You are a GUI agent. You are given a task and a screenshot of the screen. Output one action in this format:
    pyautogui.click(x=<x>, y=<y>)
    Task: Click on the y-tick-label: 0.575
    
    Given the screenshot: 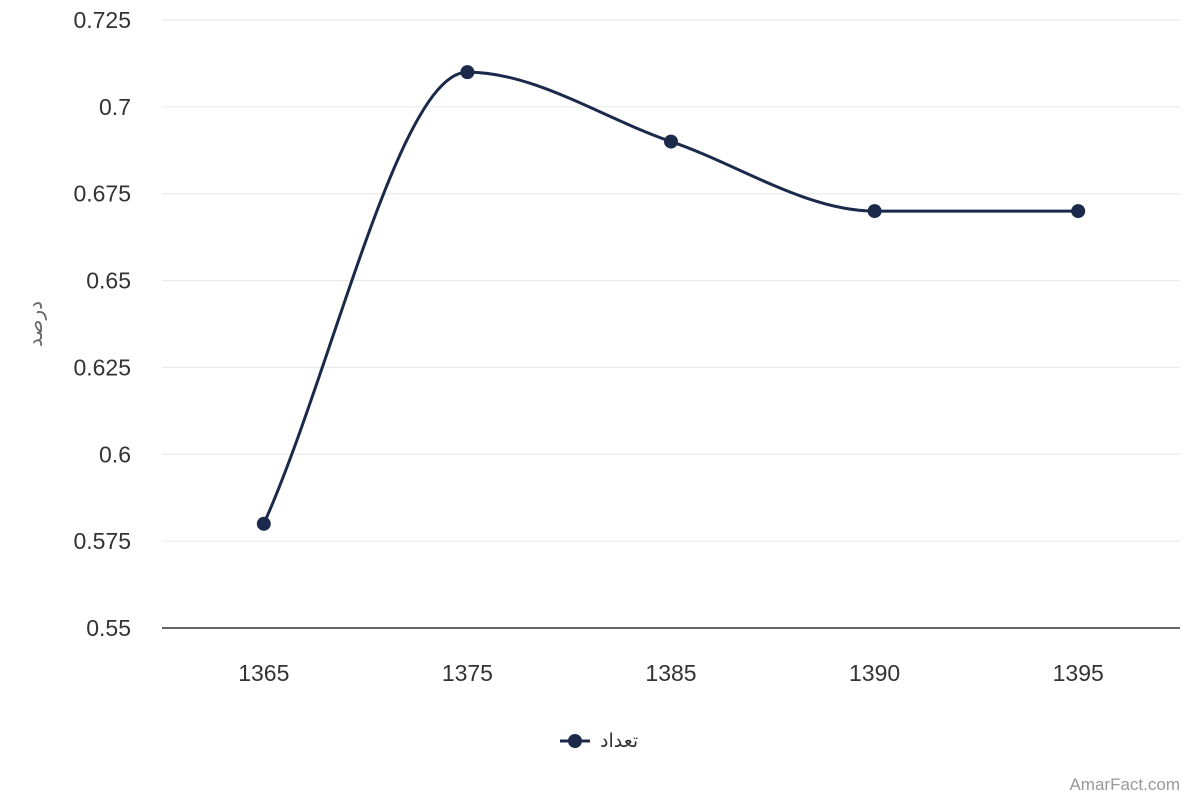 What is the action you would take?
    pyautogui.click(x=102, y=541)
    